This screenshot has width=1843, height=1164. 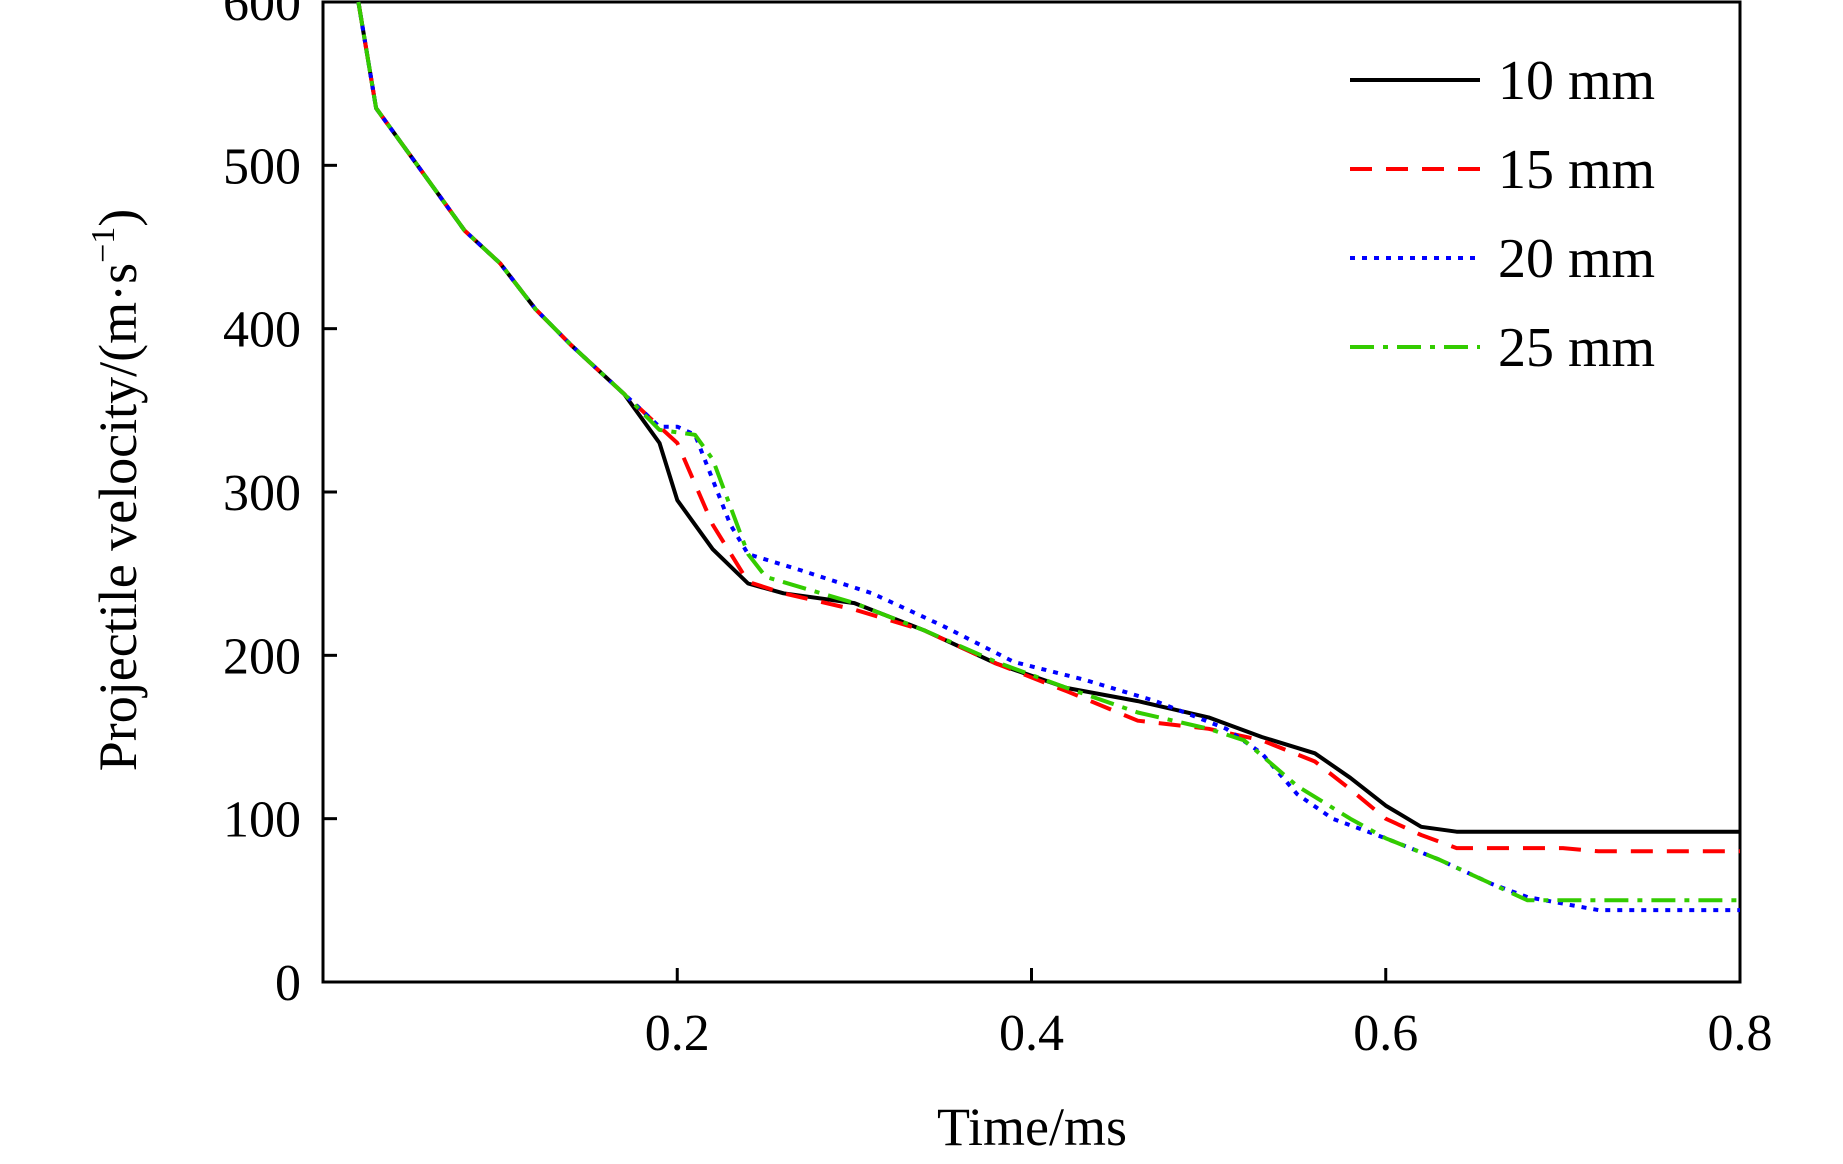 I want to click on y-tick-label: 100, so click(x=262, y=820).